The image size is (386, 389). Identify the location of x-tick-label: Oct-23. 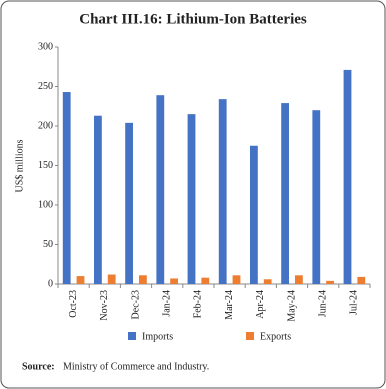
(73, 304).